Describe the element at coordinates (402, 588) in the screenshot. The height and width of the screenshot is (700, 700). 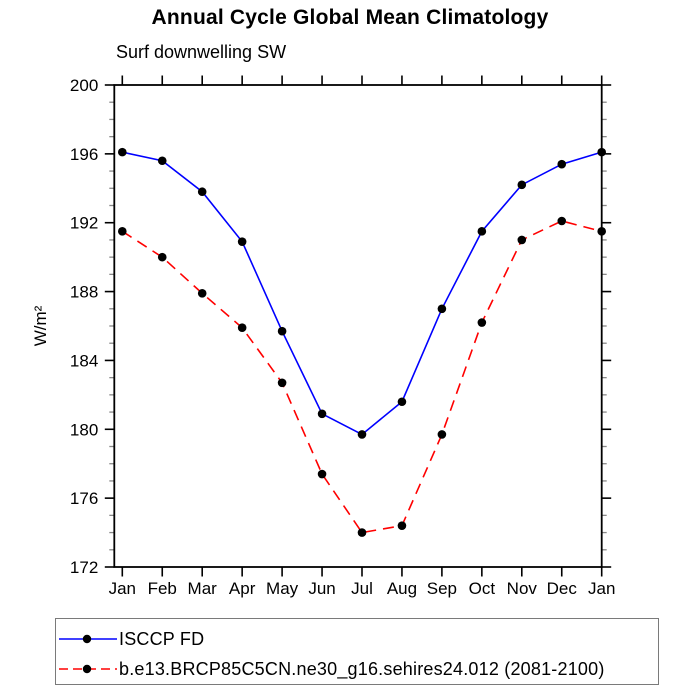
I see `x-axis-tick-label: Aug` at that location.